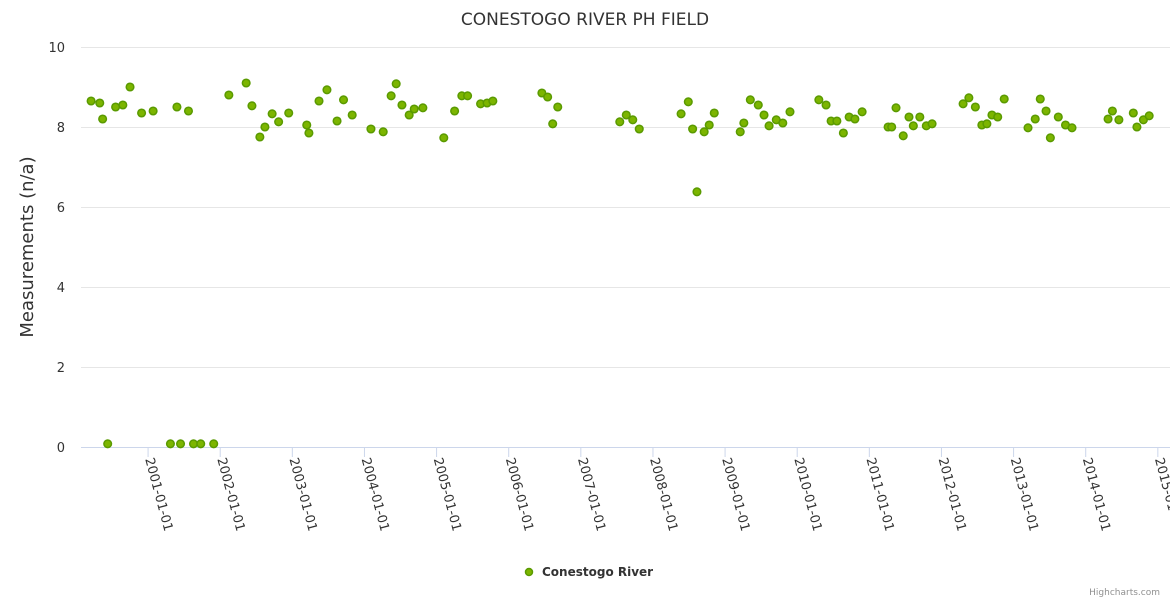 This screenshot has width=1170, height=600. Describe the element at coordinates (1124, 593) in the screenshot. I see `credits-link: Highcharts.com` at that location.